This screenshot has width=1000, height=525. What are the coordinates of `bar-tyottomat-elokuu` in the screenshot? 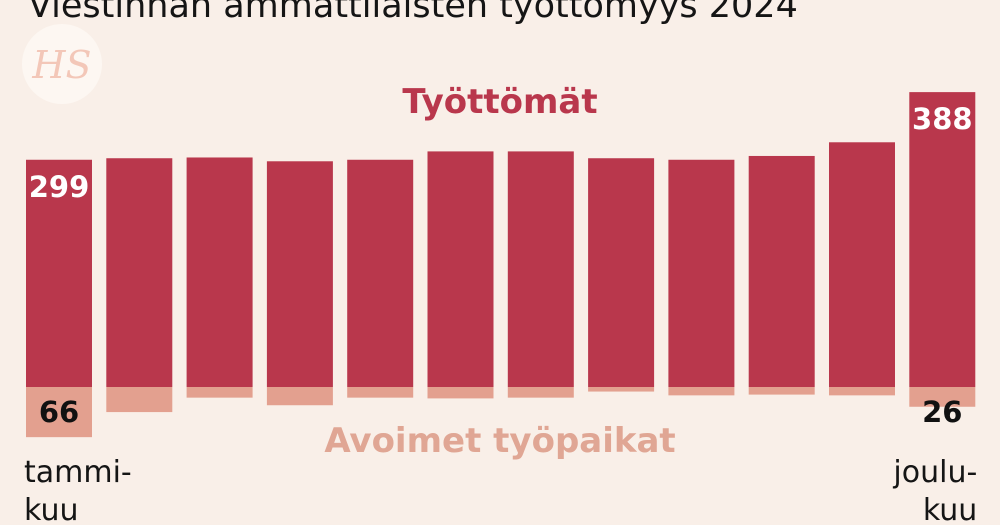 It's located at (621, 272).